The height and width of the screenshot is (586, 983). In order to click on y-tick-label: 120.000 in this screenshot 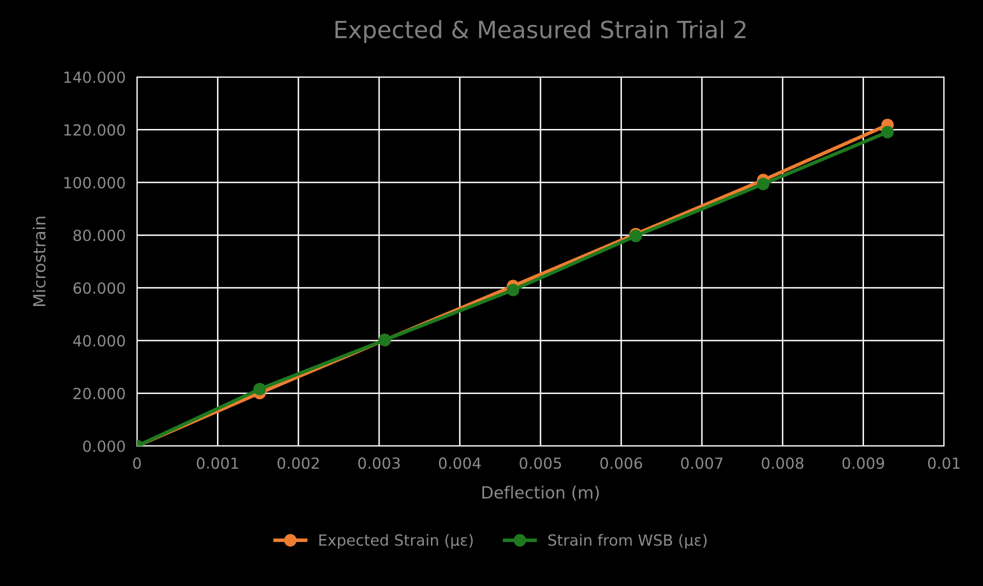, I will do `click(94, 130)`.